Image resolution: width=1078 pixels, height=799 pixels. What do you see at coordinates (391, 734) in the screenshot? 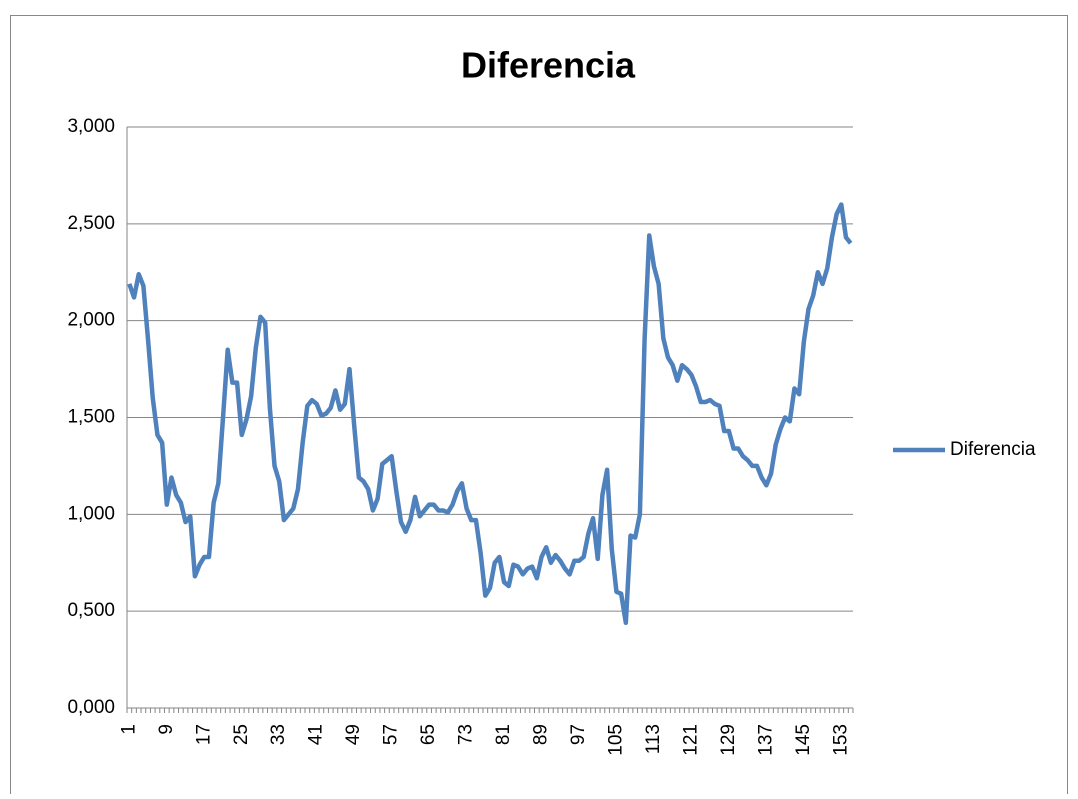
I see `x-tick-label: 57` at bounding box center [391, 734].